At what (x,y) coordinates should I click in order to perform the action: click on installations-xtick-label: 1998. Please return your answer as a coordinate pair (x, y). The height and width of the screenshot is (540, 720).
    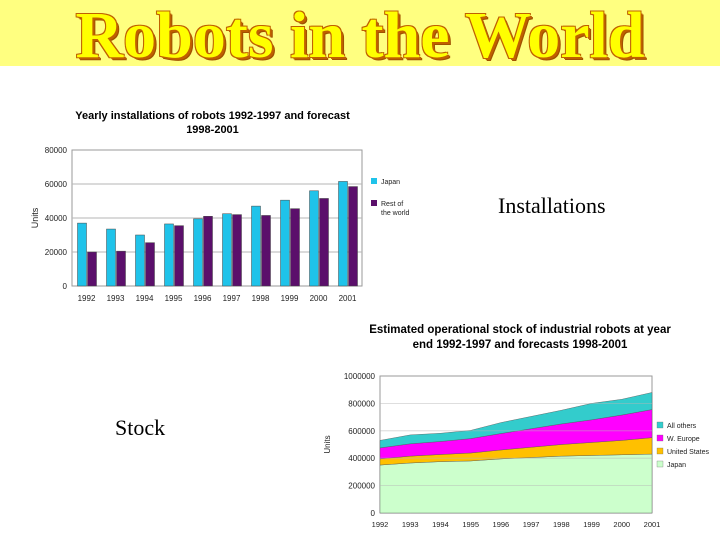
    Looking at the image, I should click on (261, 298).